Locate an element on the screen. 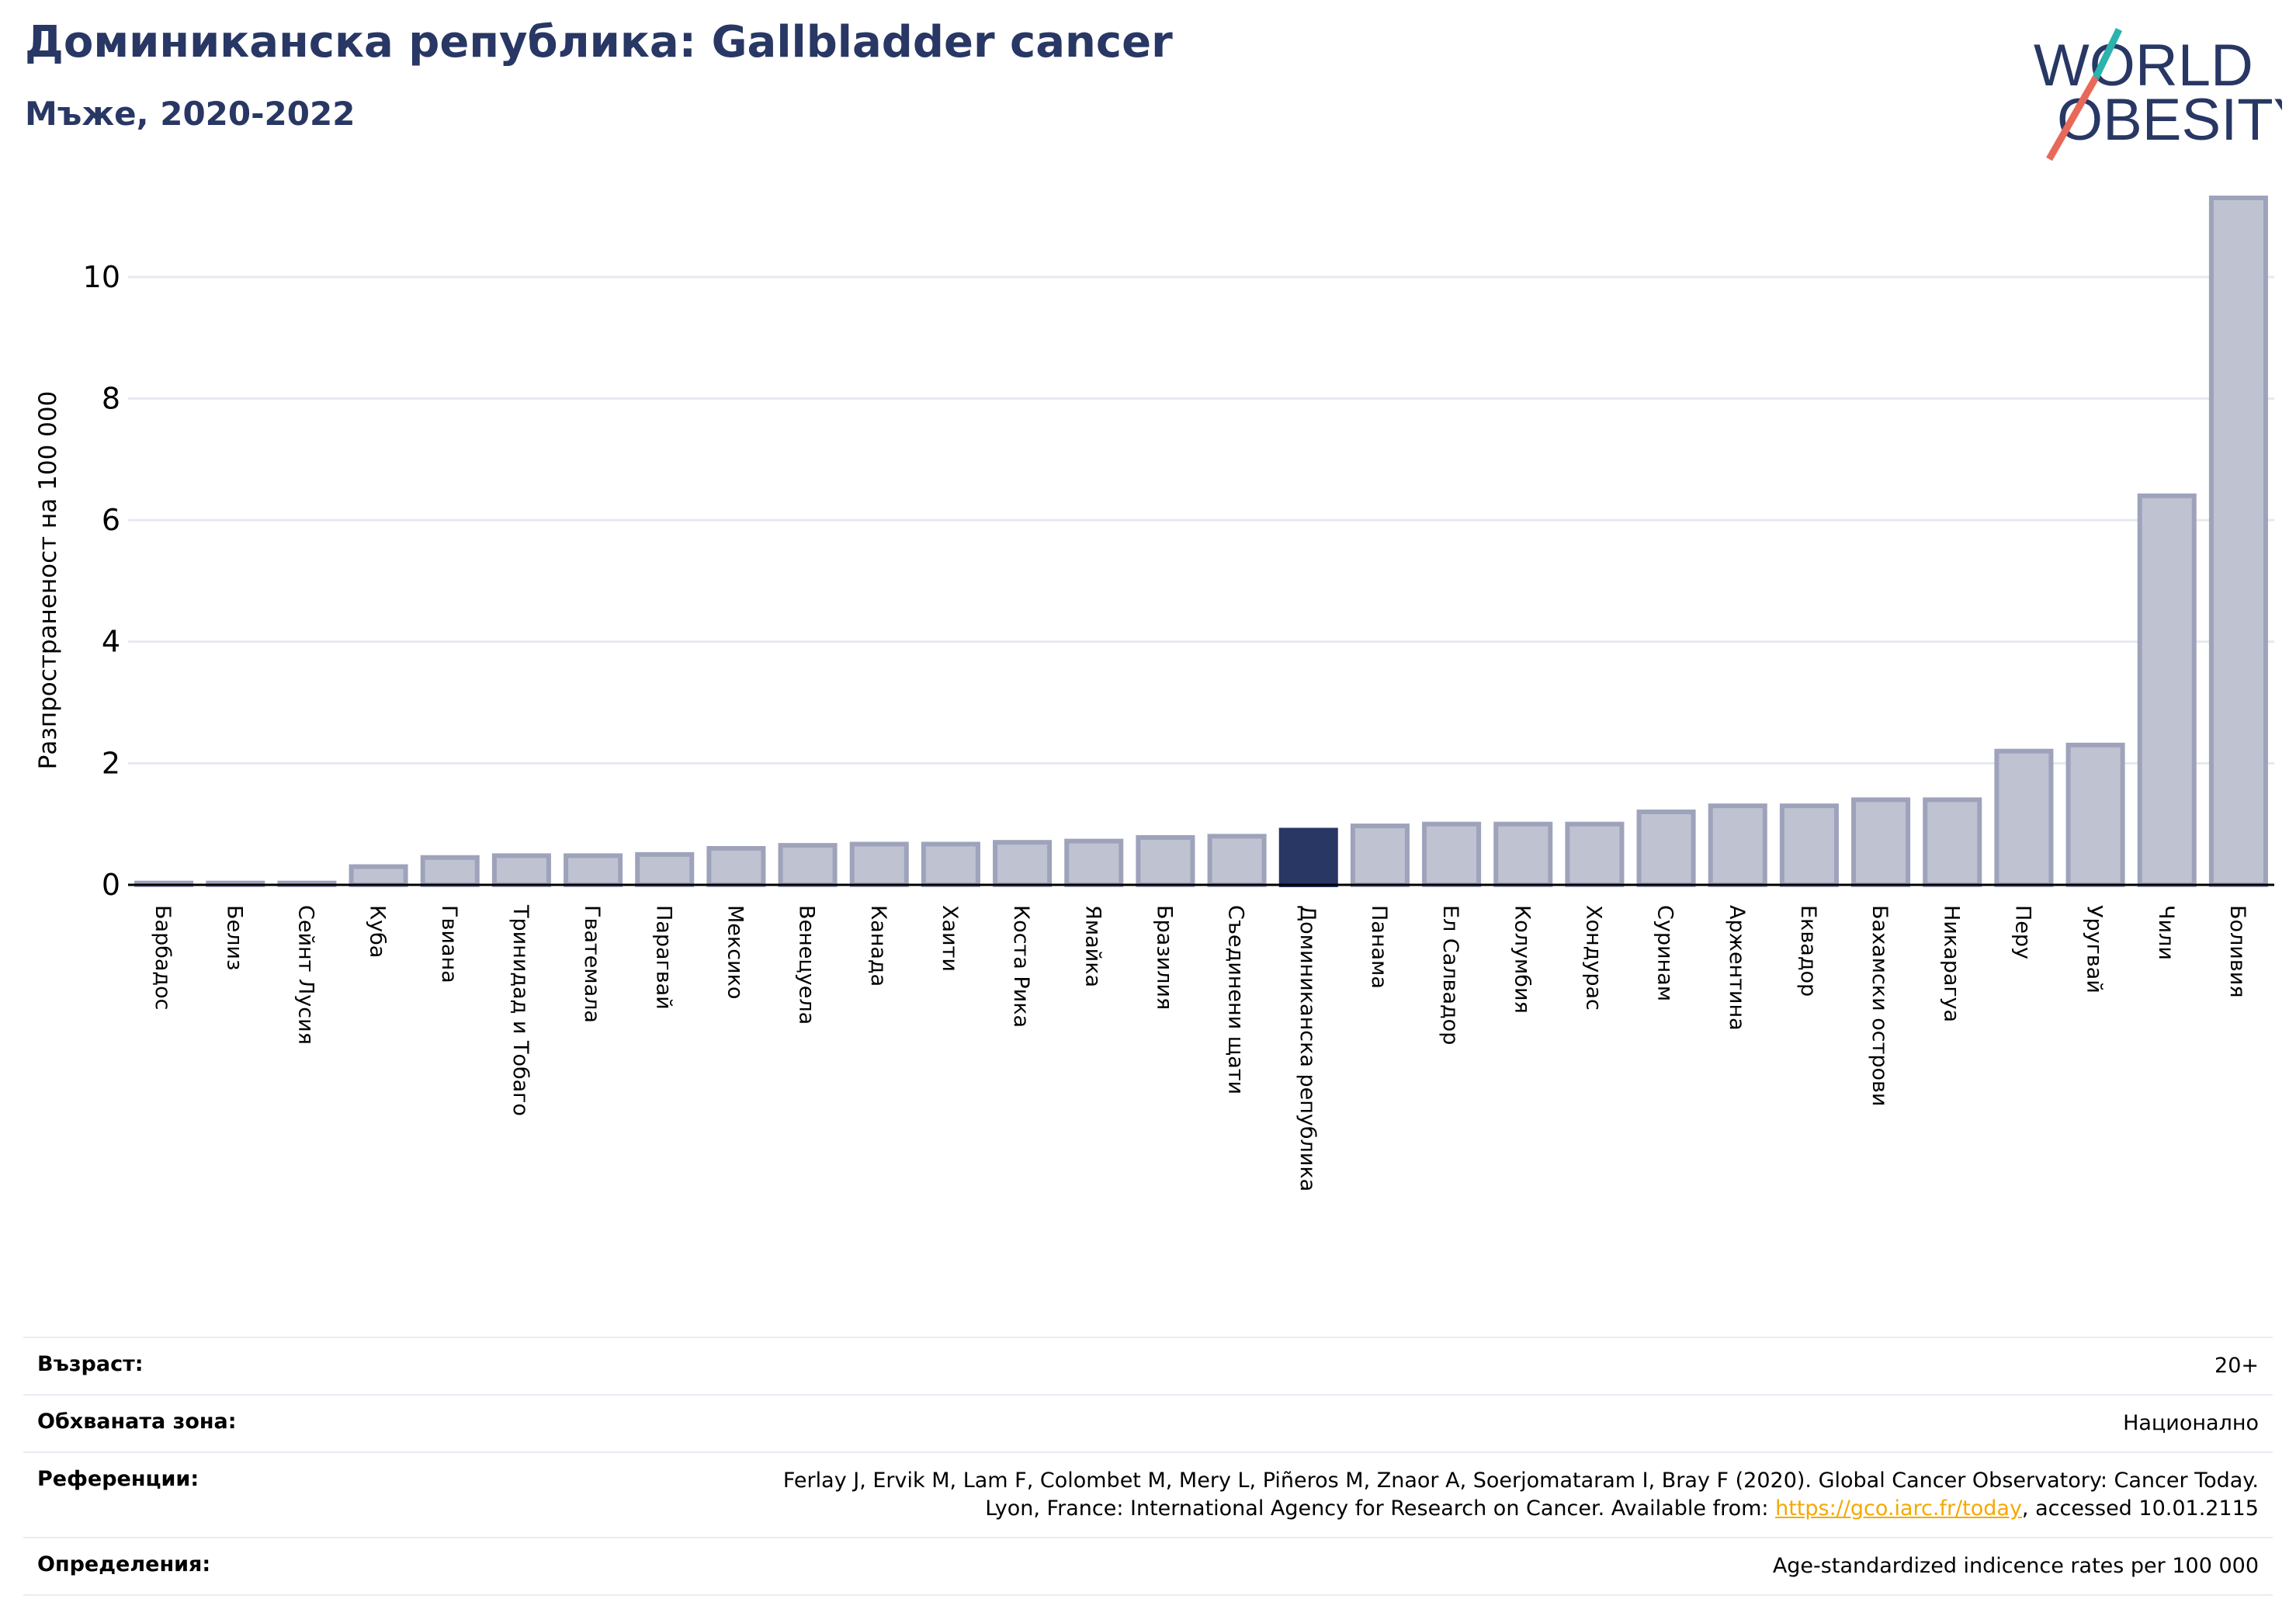 This screenshot has width=2296, height=1623. x-tick-label: Ямайка is located at coordinates (1092, 946).